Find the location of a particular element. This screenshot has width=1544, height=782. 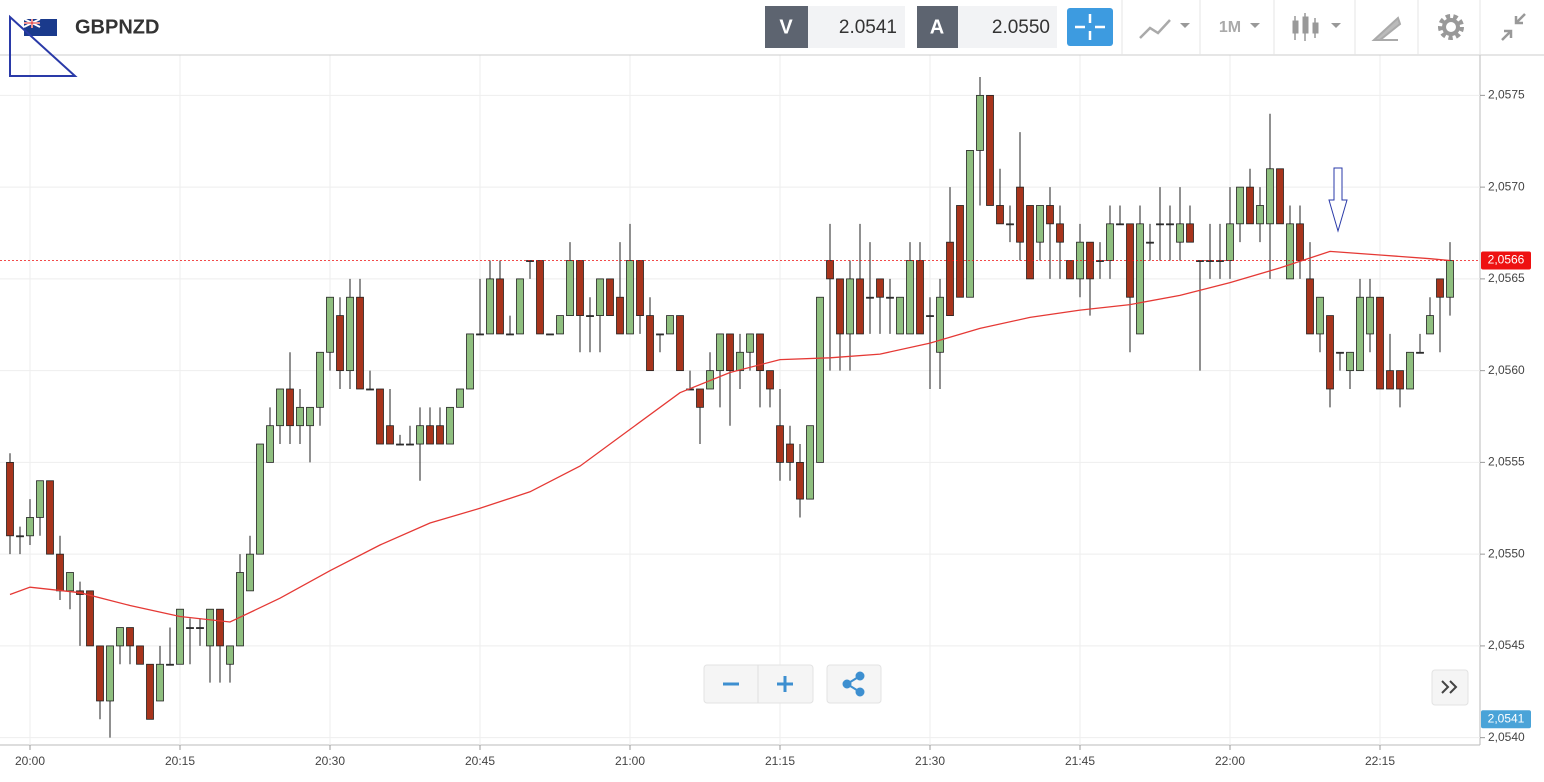

crosshair-button is located at coordinates (1090, 27).